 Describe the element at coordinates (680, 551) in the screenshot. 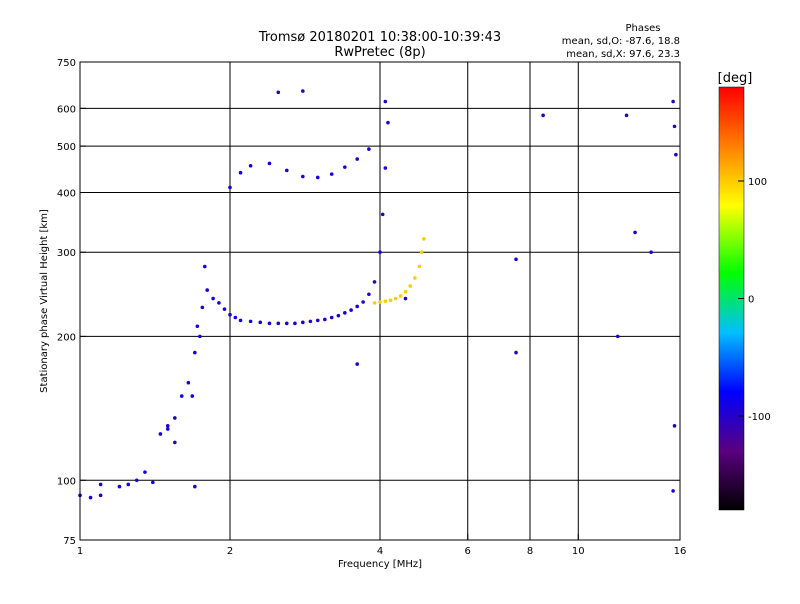

I see `x-tick-label: 16` at that location.